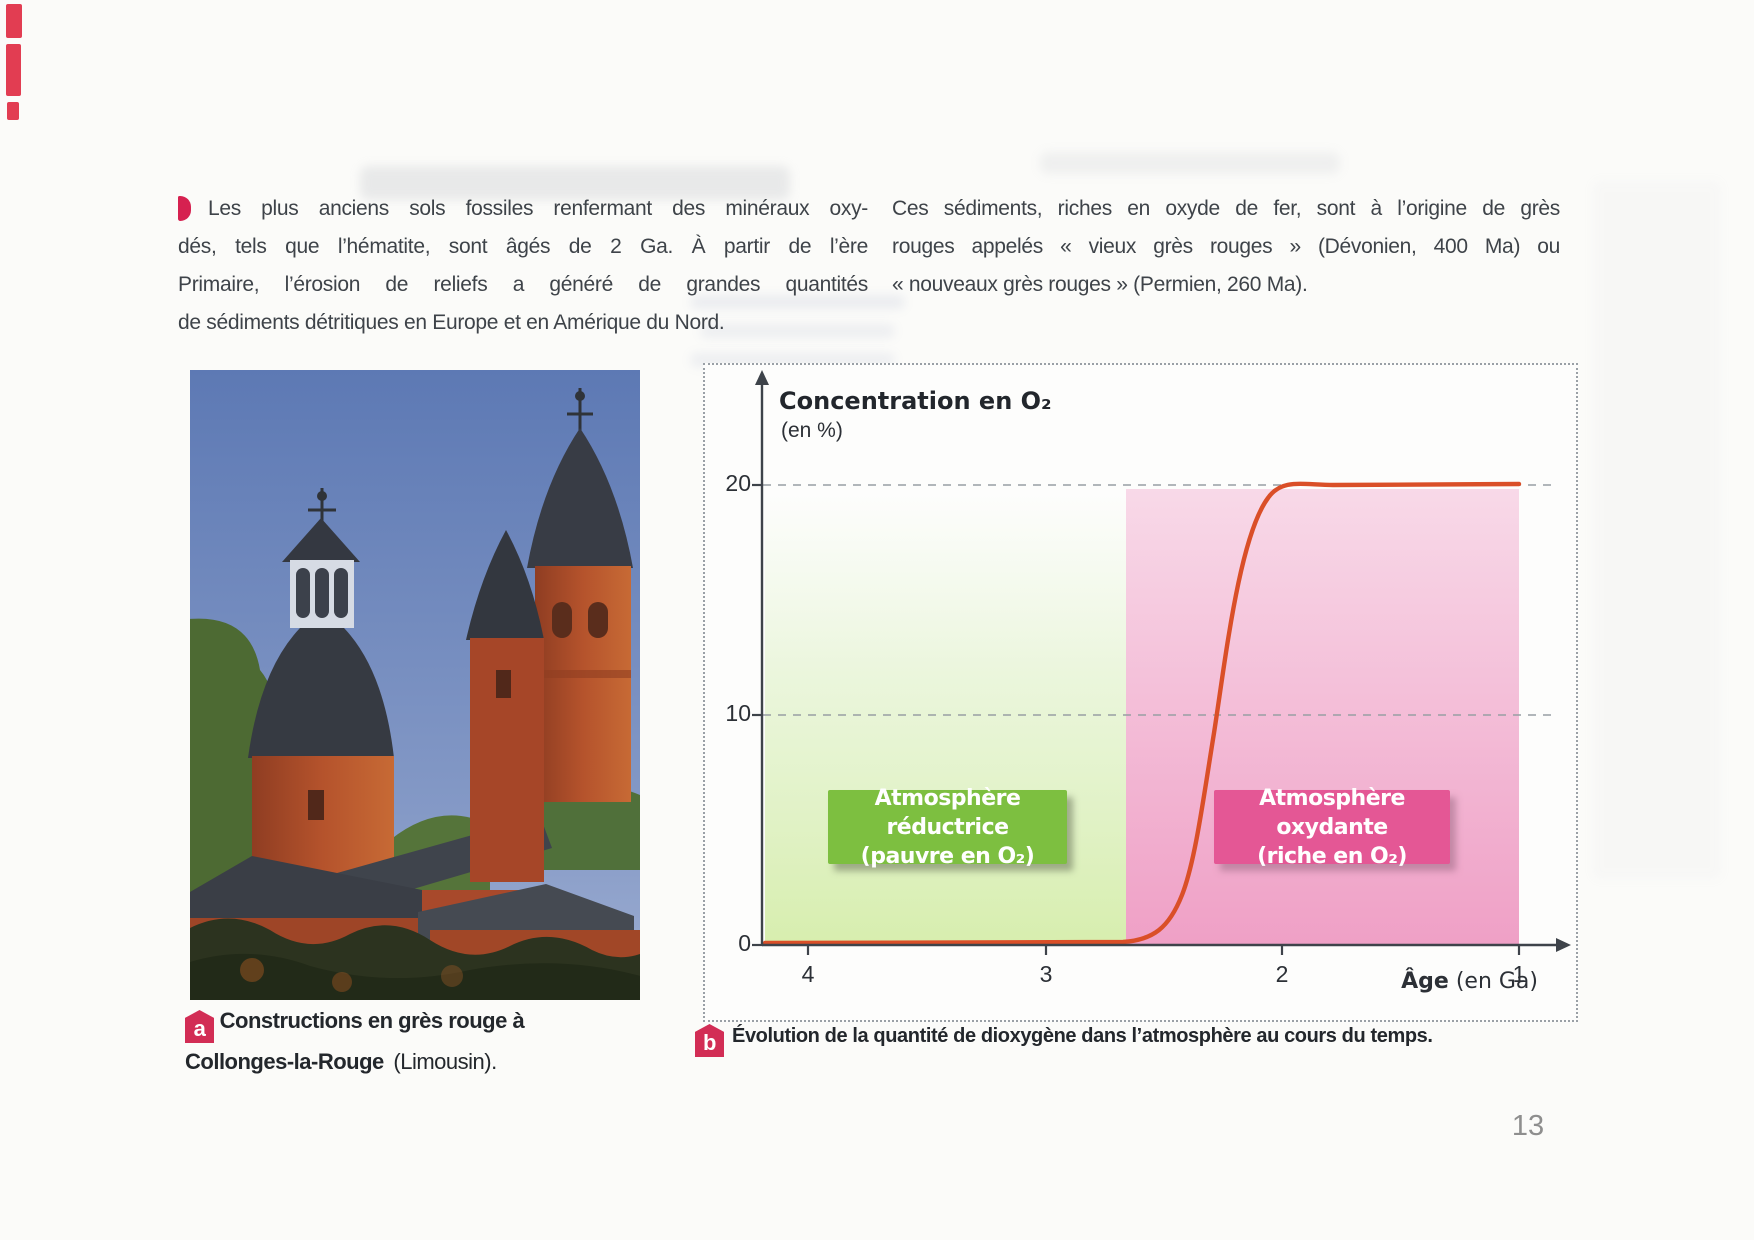 The width and height of the screenshot is (1754, 1240). I want to click on x-tick-3: 3, so click(1046, 974).